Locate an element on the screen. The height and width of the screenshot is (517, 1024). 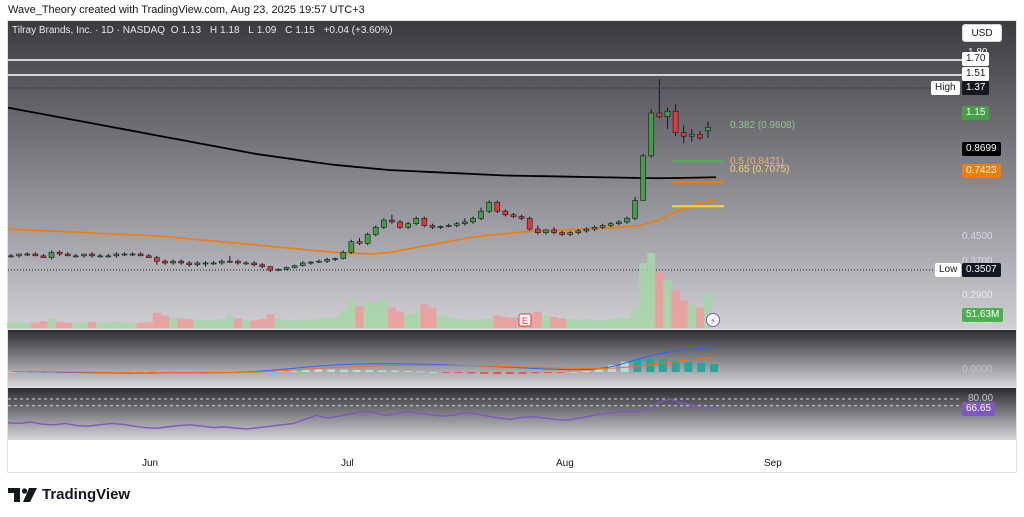
rsi-indicator is located at coordinates (484, 414).